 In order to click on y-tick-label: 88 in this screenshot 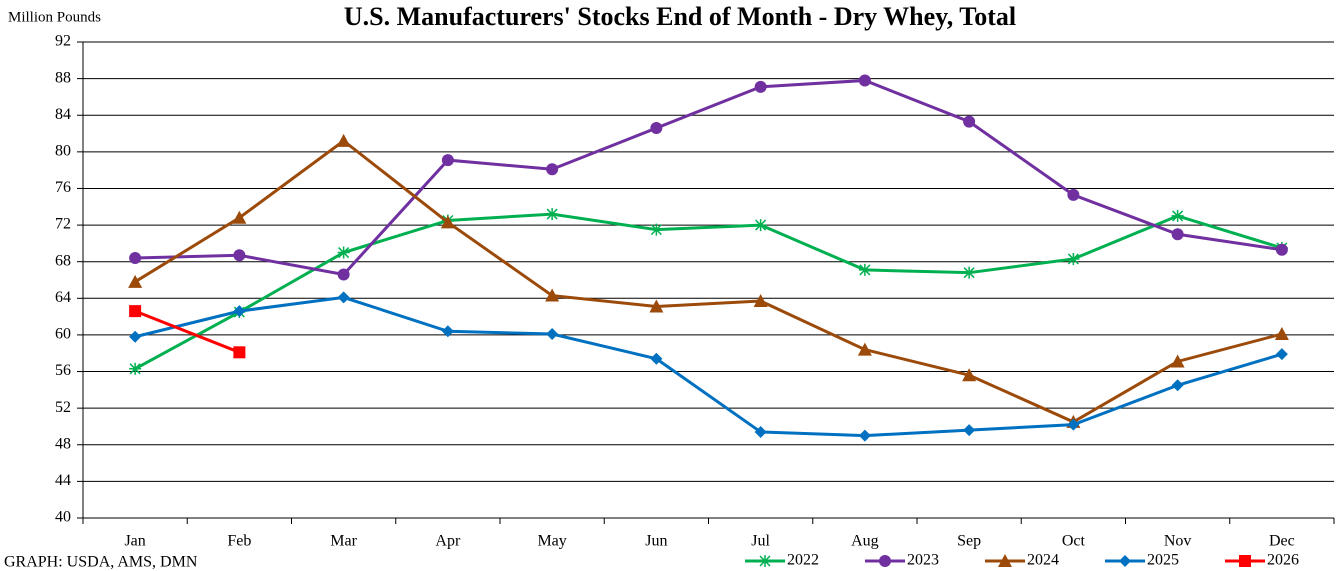, I will do `click(63, 77)`.